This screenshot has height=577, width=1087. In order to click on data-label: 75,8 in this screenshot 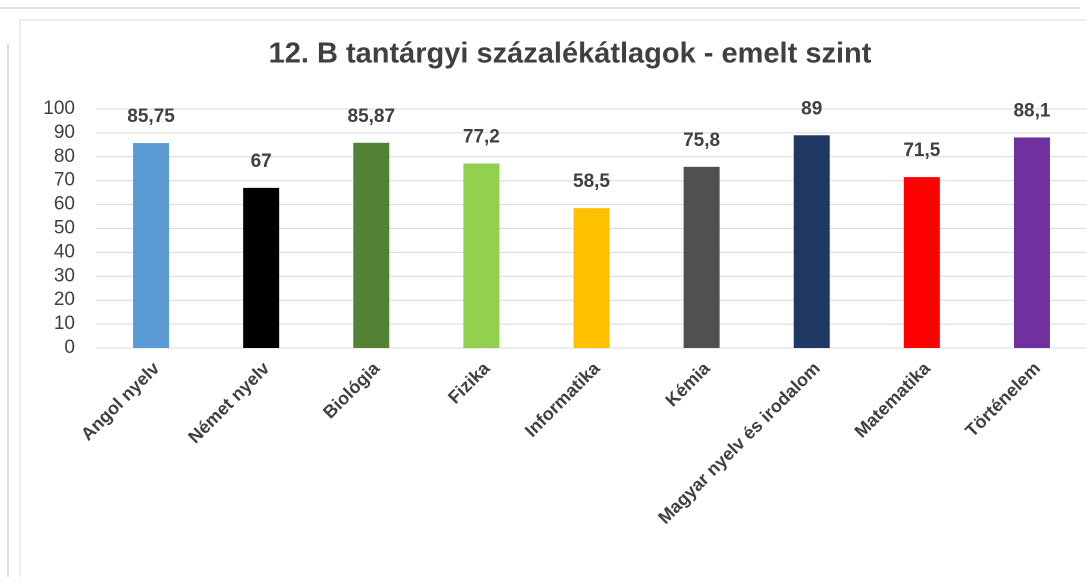, I will do `click(701, 140)`.